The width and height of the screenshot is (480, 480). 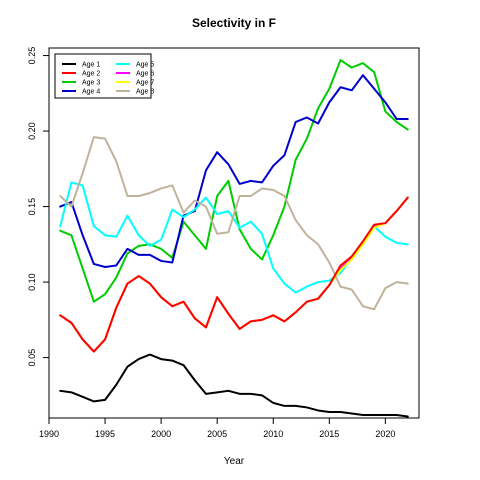 I want to click on x-tick-label: 2020, so click(x=385, y=434).